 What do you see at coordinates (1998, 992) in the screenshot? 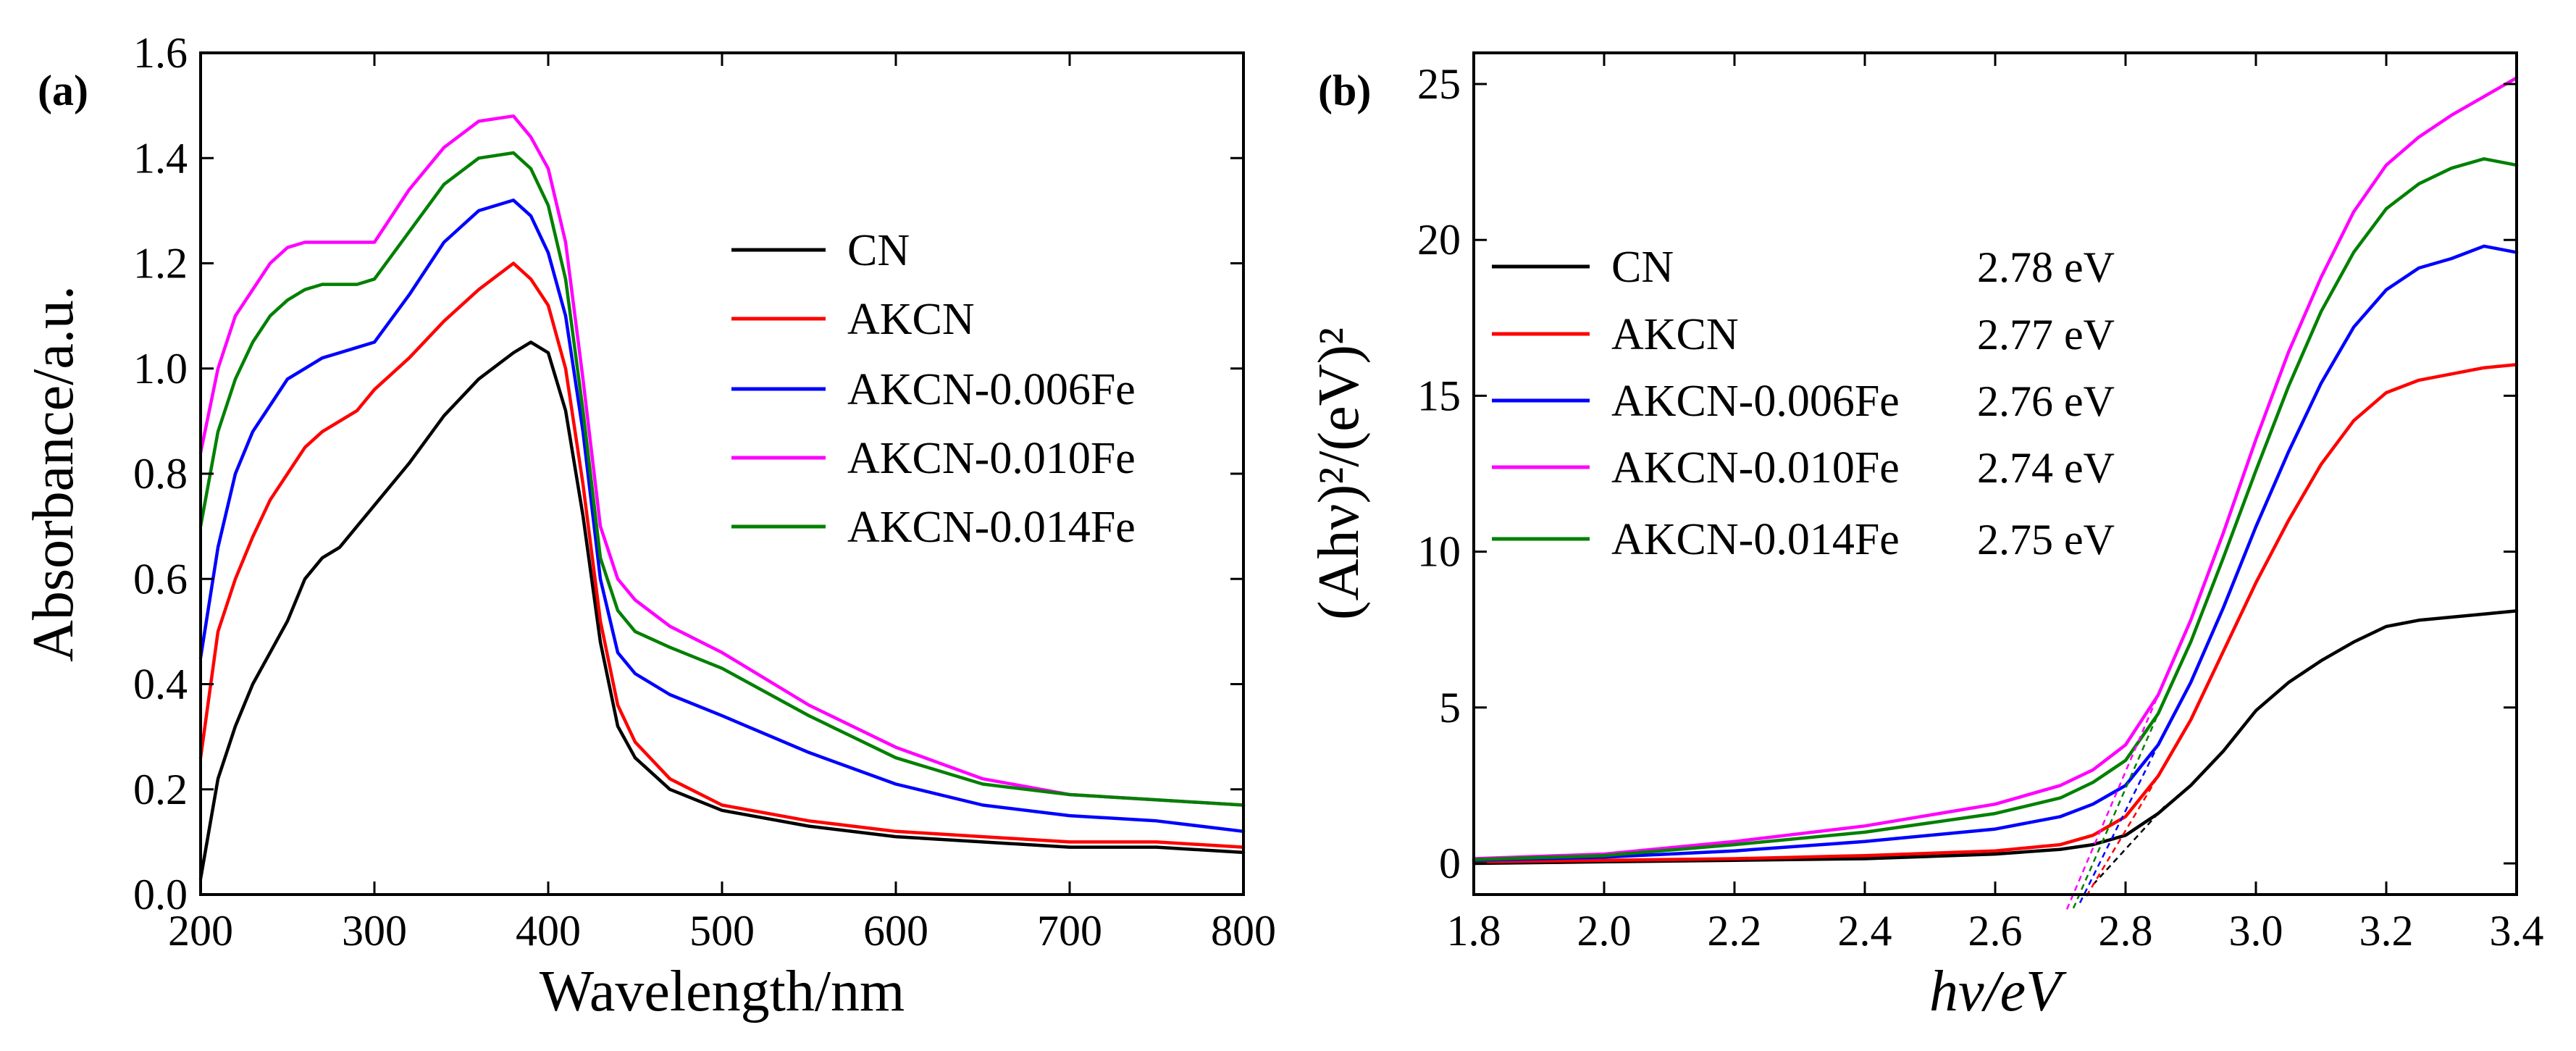
I see `panel-b-xlabel: hν/eV` at bounding box center [1998, 992].